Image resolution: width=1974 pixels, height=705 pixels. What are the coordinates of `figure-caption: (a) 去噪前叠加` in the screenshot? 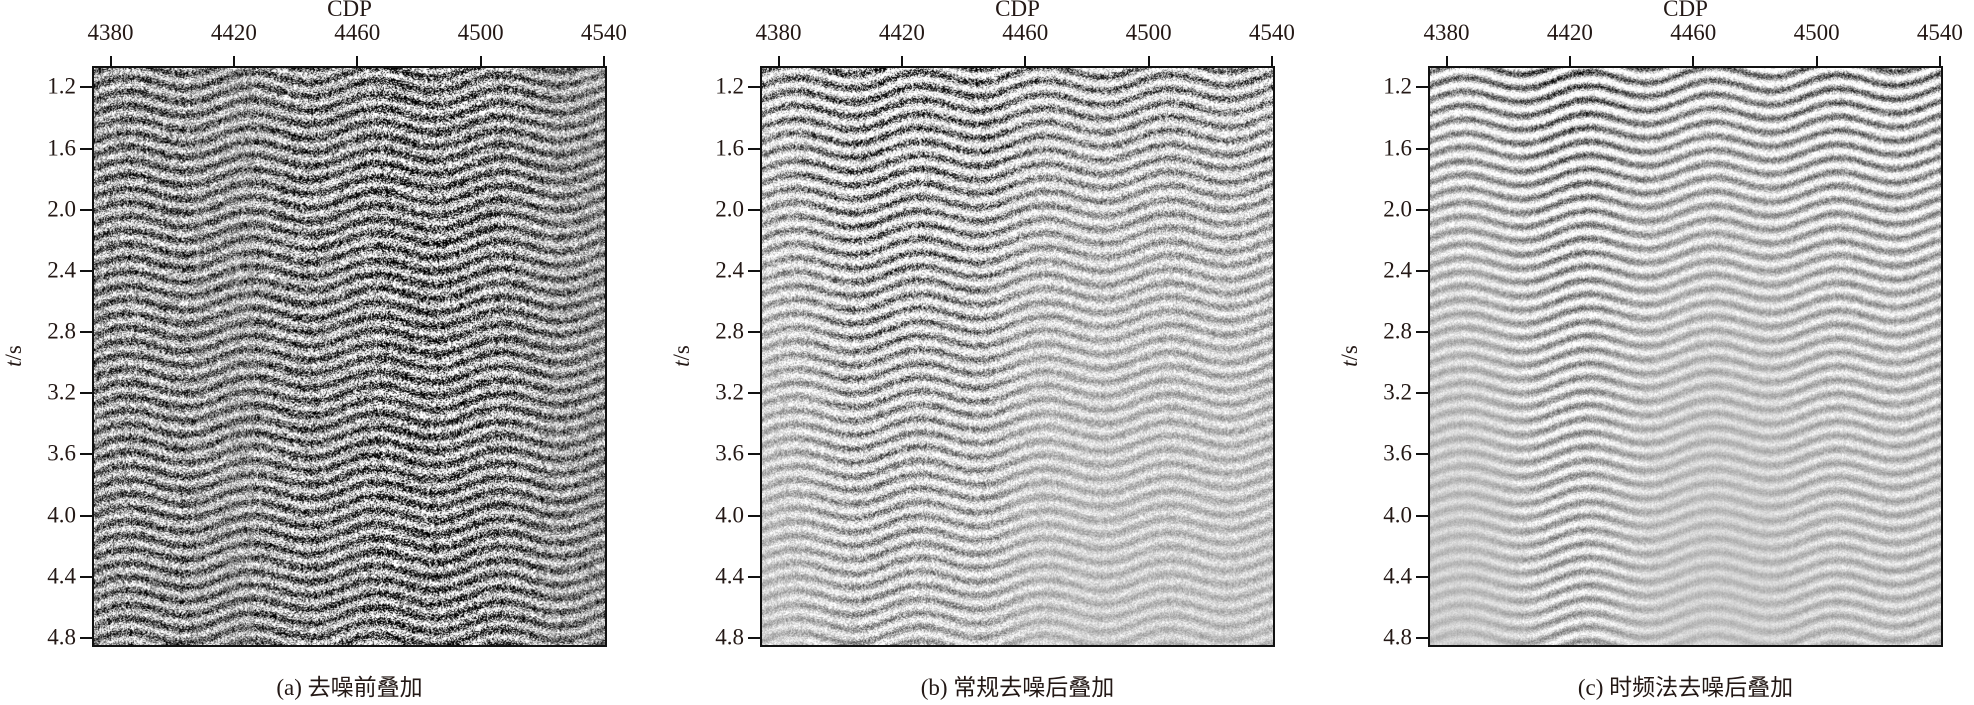 It's located at (349, 687).